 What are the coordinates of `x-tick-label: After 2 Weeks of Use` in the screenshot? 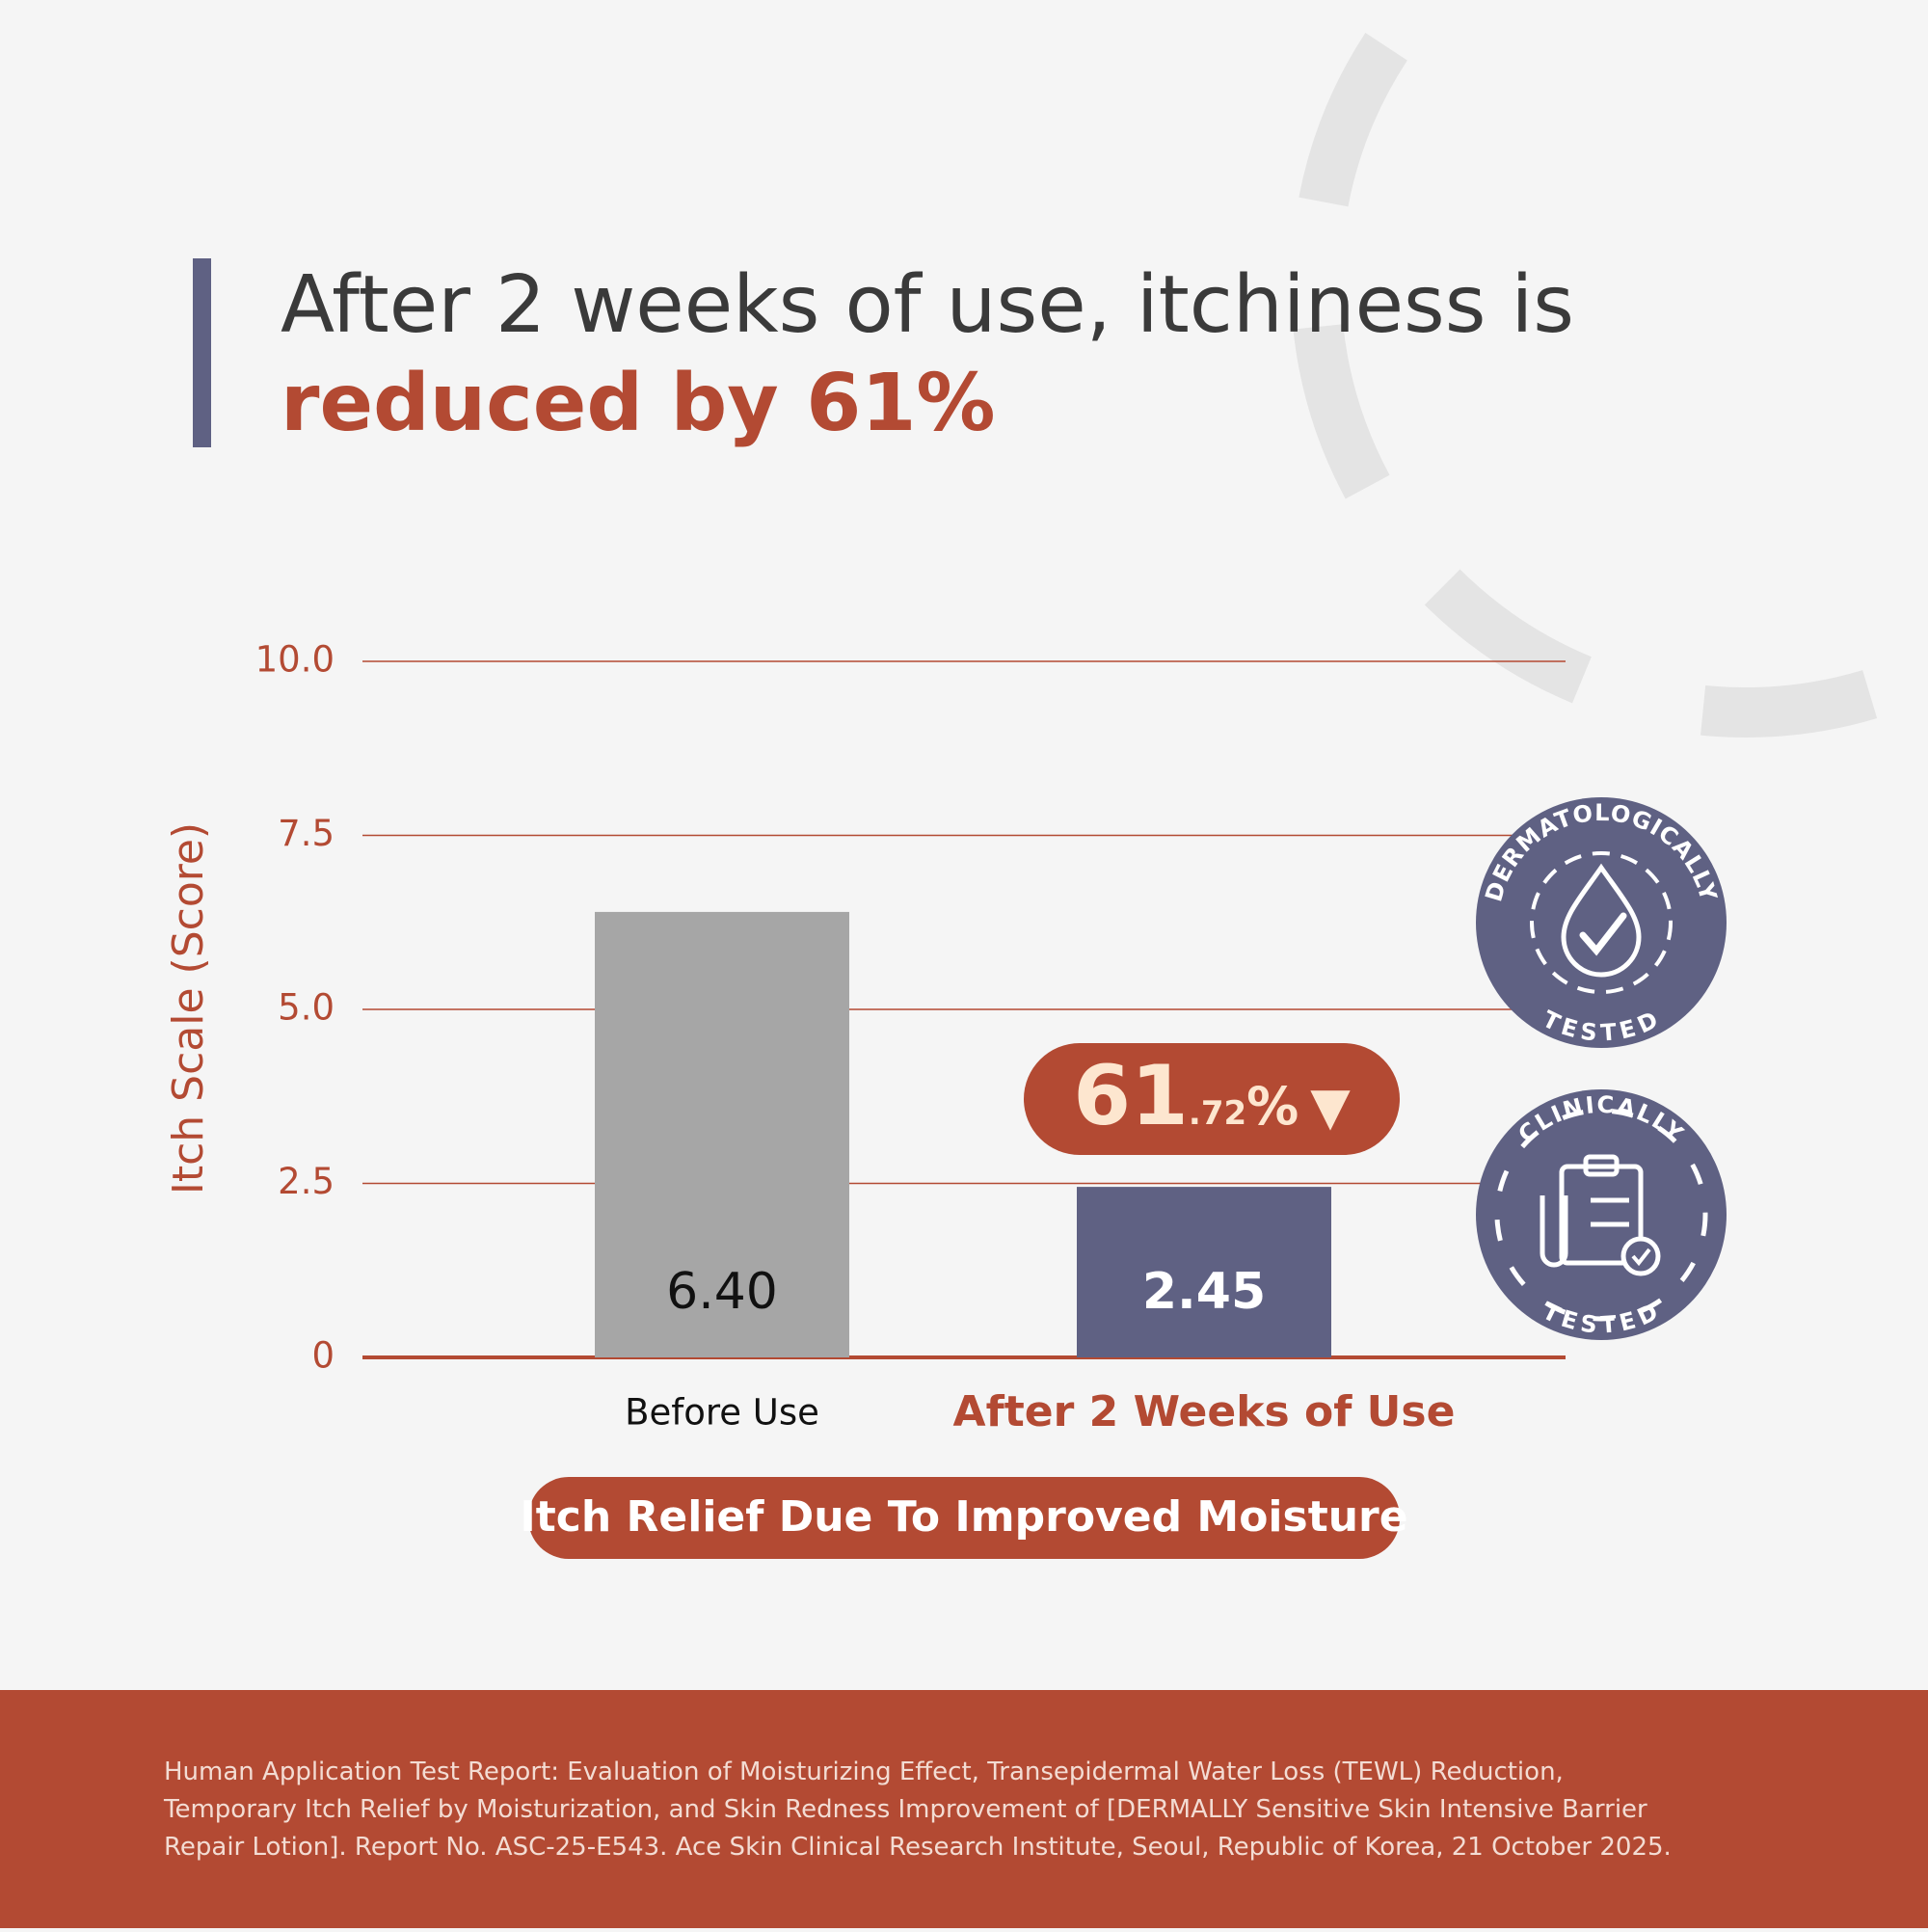 It's located at (1205, 1412).